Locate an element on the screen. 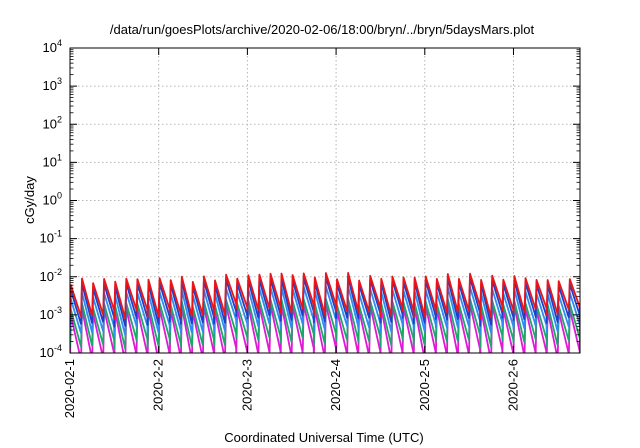  y-tick-label: 10⁻⁴ is located at coordinates (51, 351).